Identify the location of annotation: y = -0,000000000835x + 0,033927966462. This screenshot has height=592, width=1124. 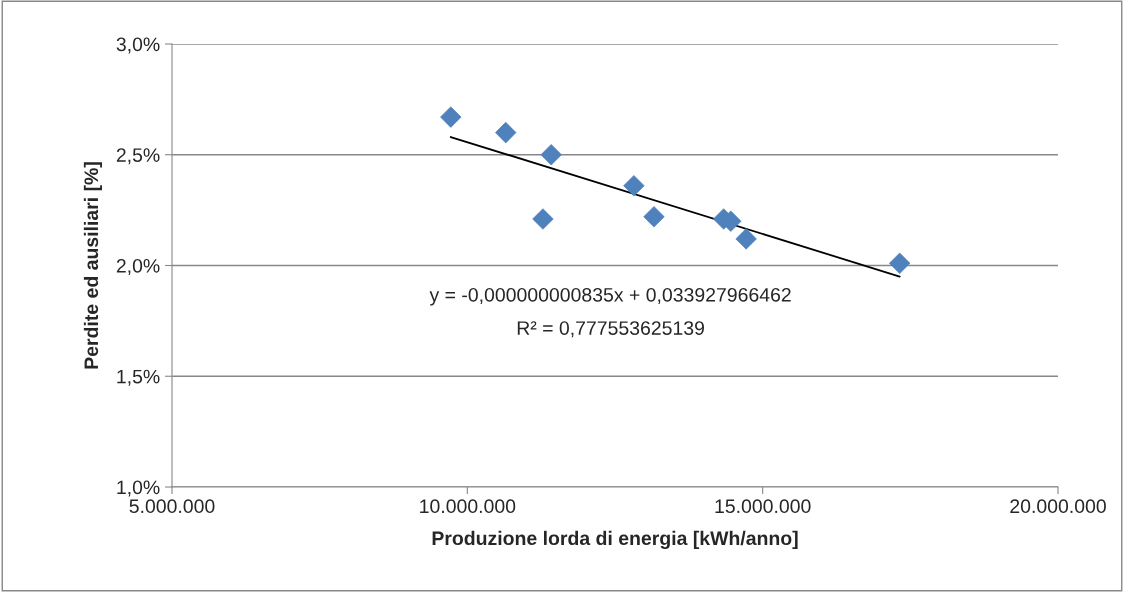
(610, 296).